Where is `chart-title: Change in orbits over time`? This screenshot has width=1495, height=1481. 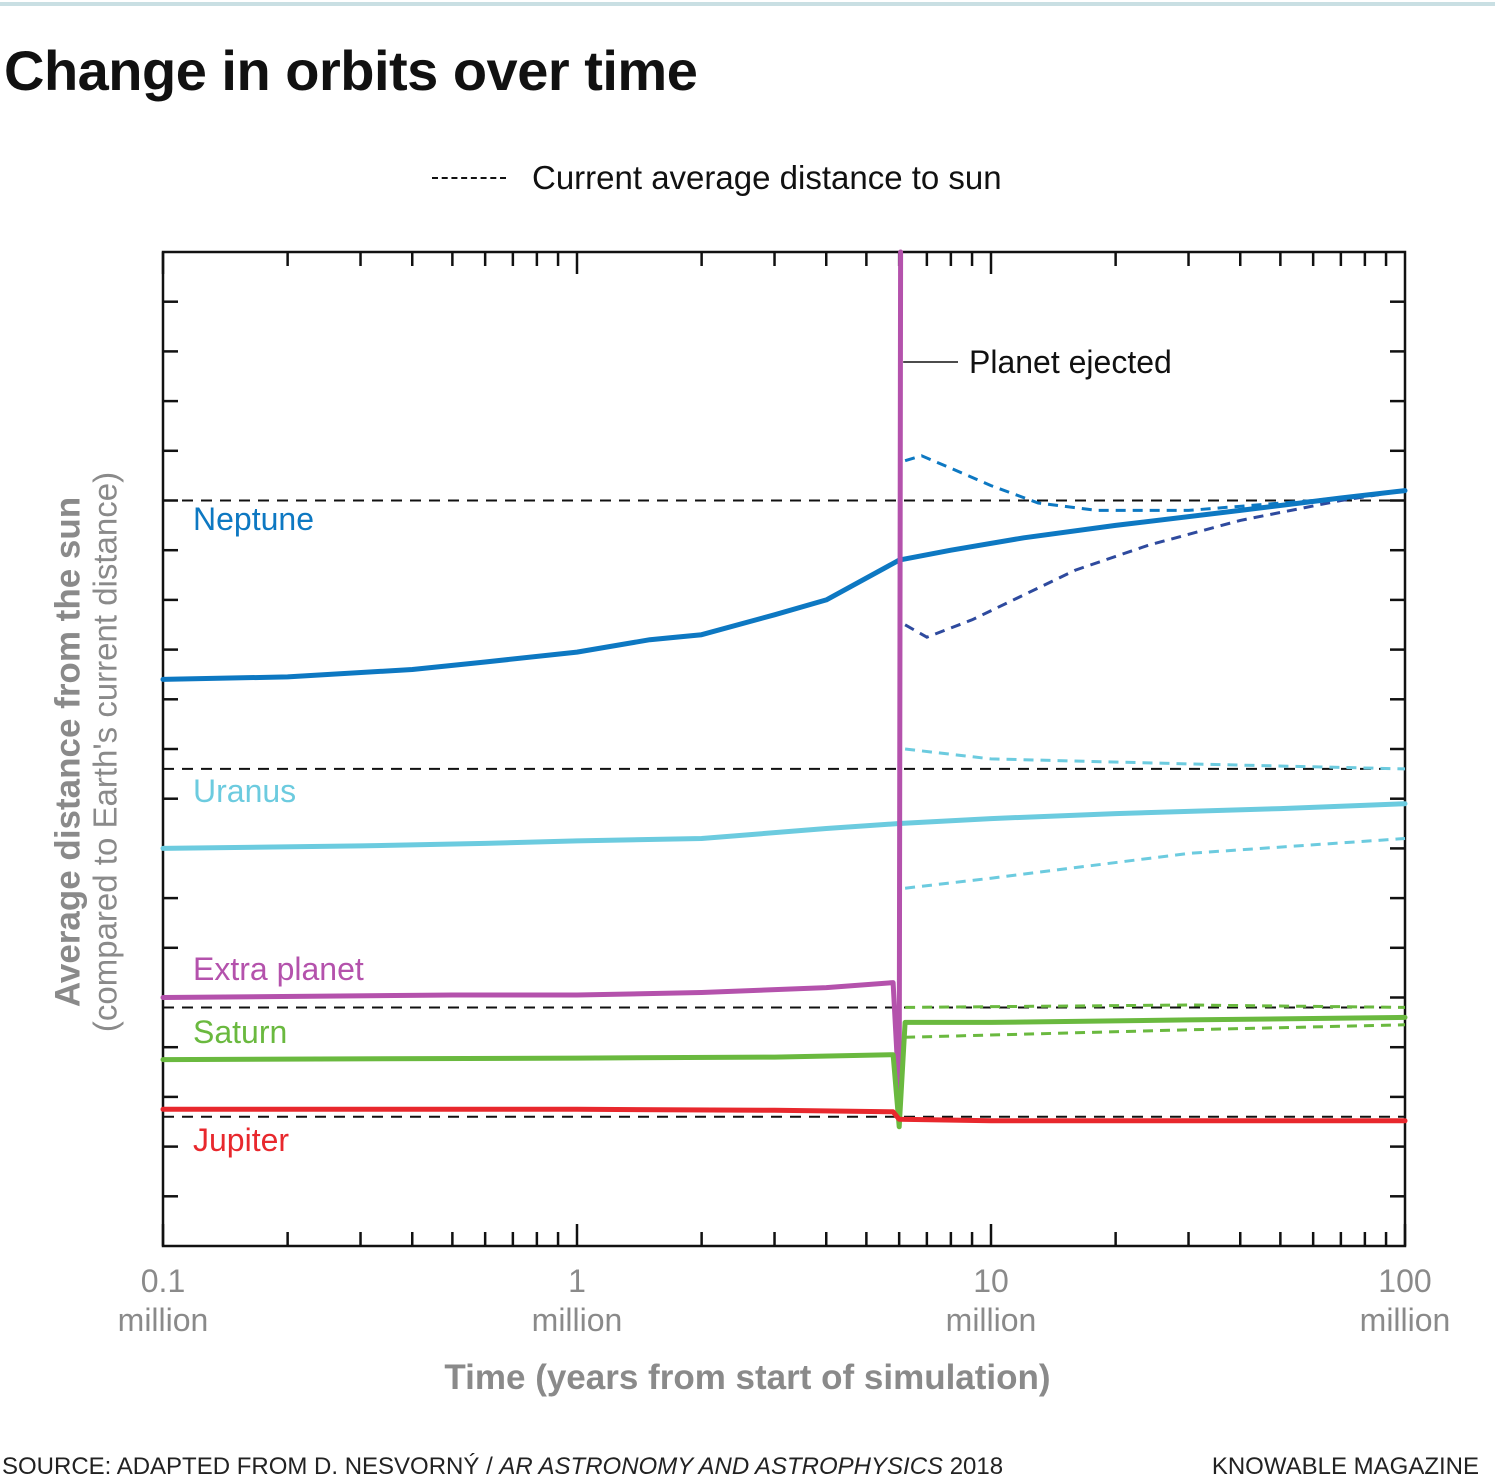 chart-title: Change in orbits over time is located at coordinates (351, 70).